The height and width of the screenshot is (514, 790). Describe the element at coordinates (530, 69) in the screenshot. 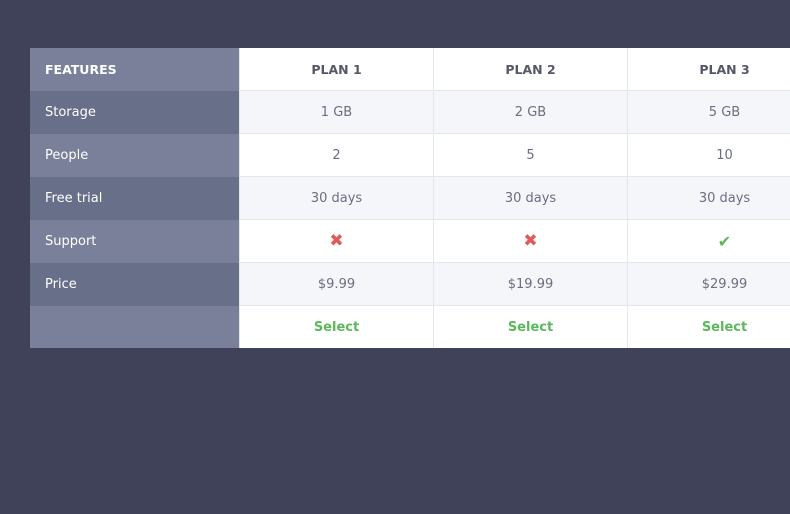

I see `plan-2-header: PLAN 2` at that location.